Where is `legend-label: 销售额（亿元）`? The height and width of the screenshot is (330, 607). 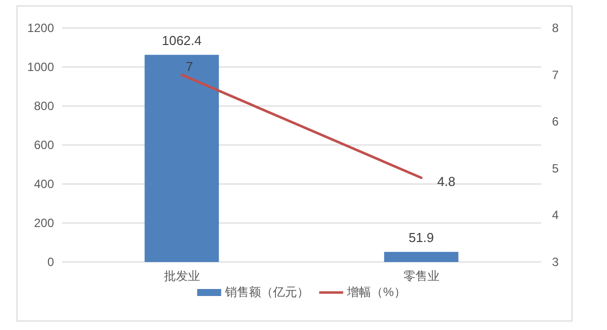 legend-label: 销售额（亿元） is located at coordinates (267, 292).